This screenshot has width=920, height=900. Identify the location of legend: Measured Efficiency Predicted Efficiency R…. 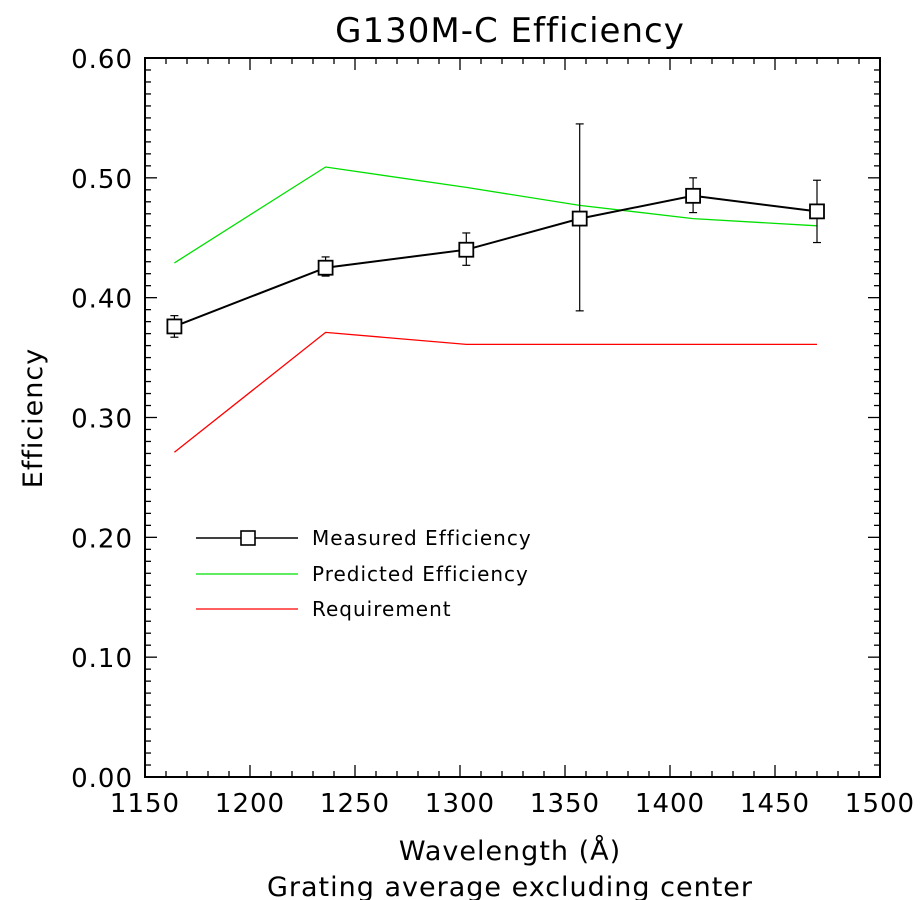
(364, 573).